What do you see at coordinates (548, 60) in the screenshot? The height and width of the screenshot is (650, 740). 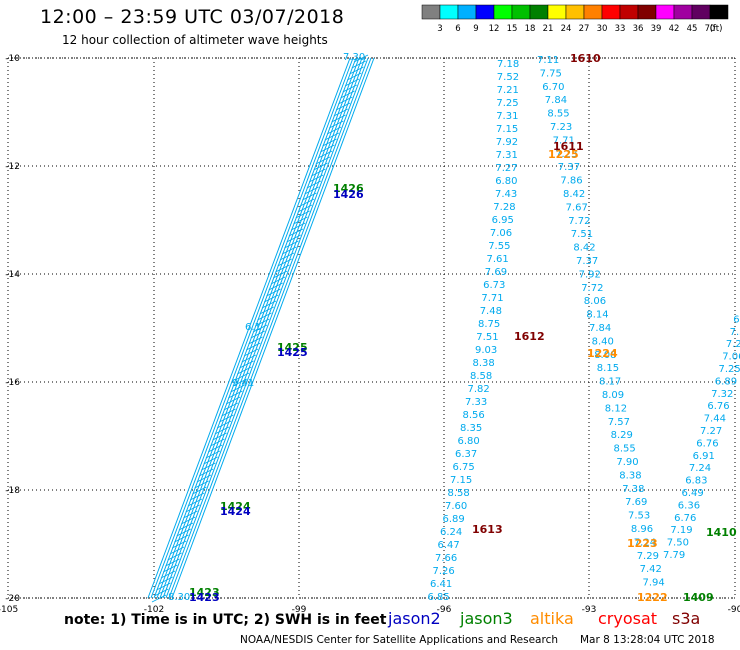 I see `swh-value: 7.11` at bounding box center [548, 60].